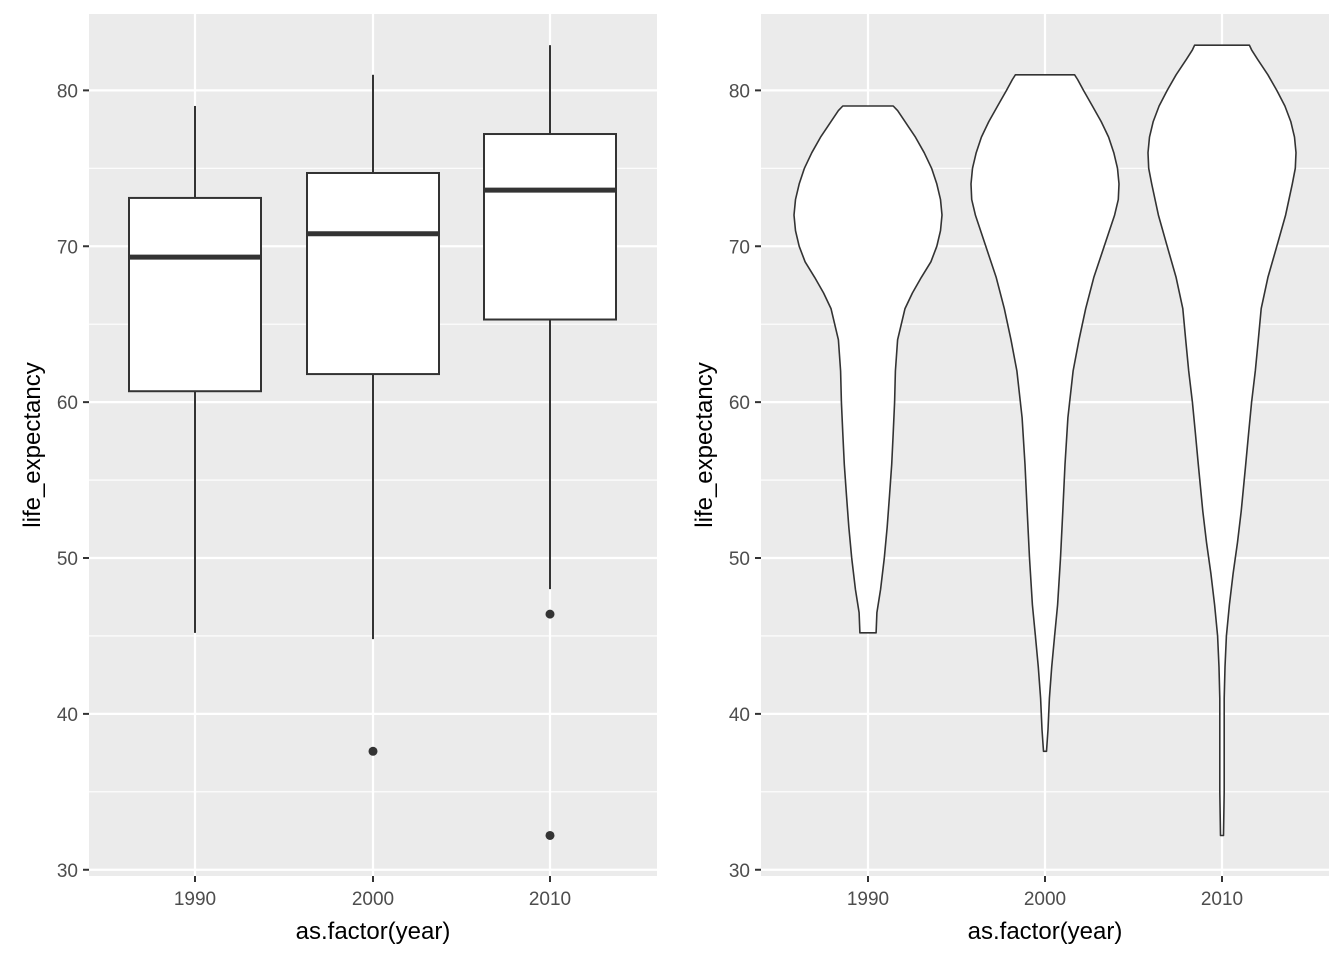 Image resolution: width=1344 pixels, height=960 pixels. Describe the element at coordinates (1045, 413) in the screenshot. I see `violin-2000` at that location.